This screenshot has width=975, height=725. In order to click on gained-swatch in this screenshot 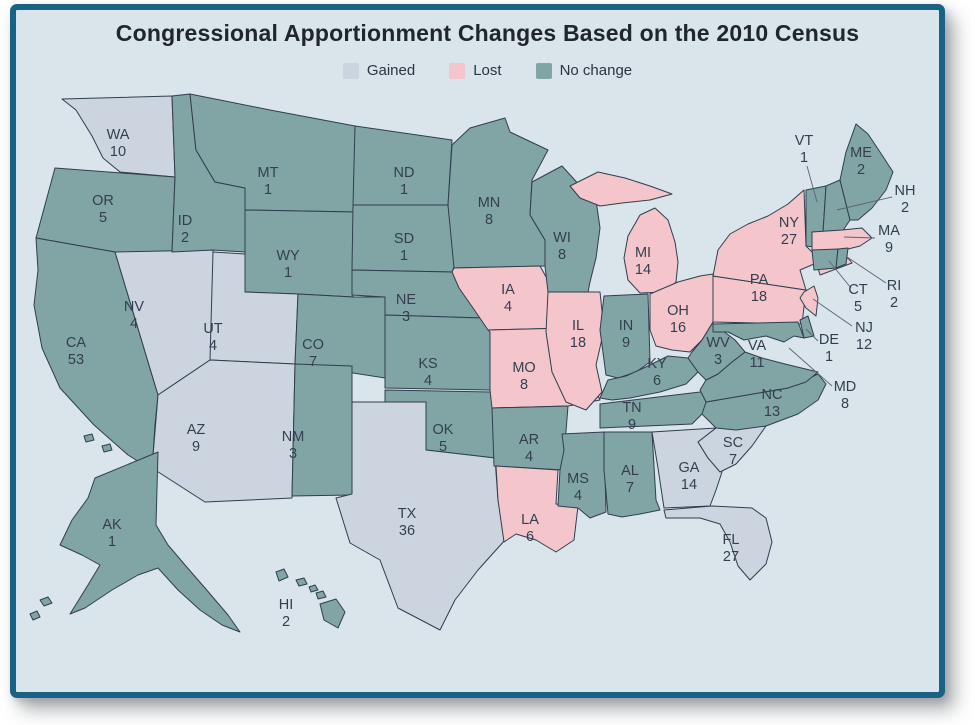, I will do `click(350, 70)`.